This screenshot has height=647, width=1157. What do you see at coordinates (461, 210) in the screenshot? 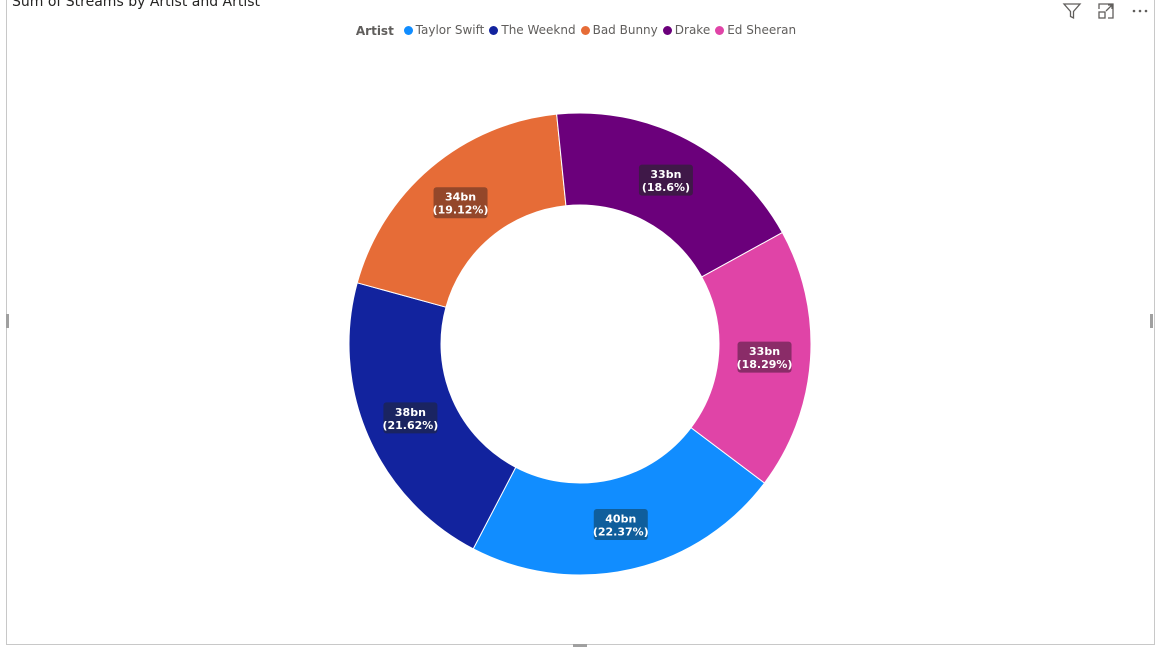
I see `data-label-percent: (19.12%)` at bounding box center [461, 210].